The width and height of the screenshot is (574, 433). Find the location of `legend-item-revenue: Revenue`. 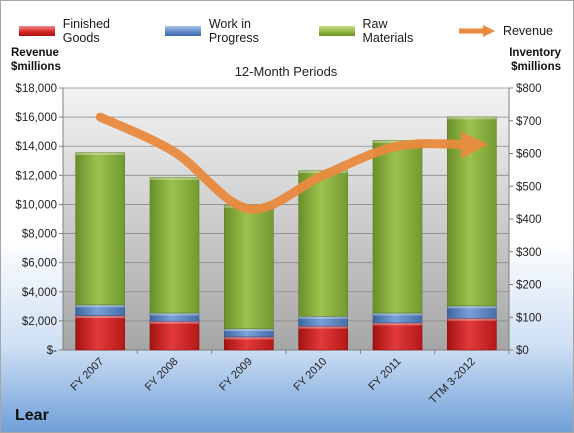

legend-item-revenue: Revenue is located at coordinates (505, 31).